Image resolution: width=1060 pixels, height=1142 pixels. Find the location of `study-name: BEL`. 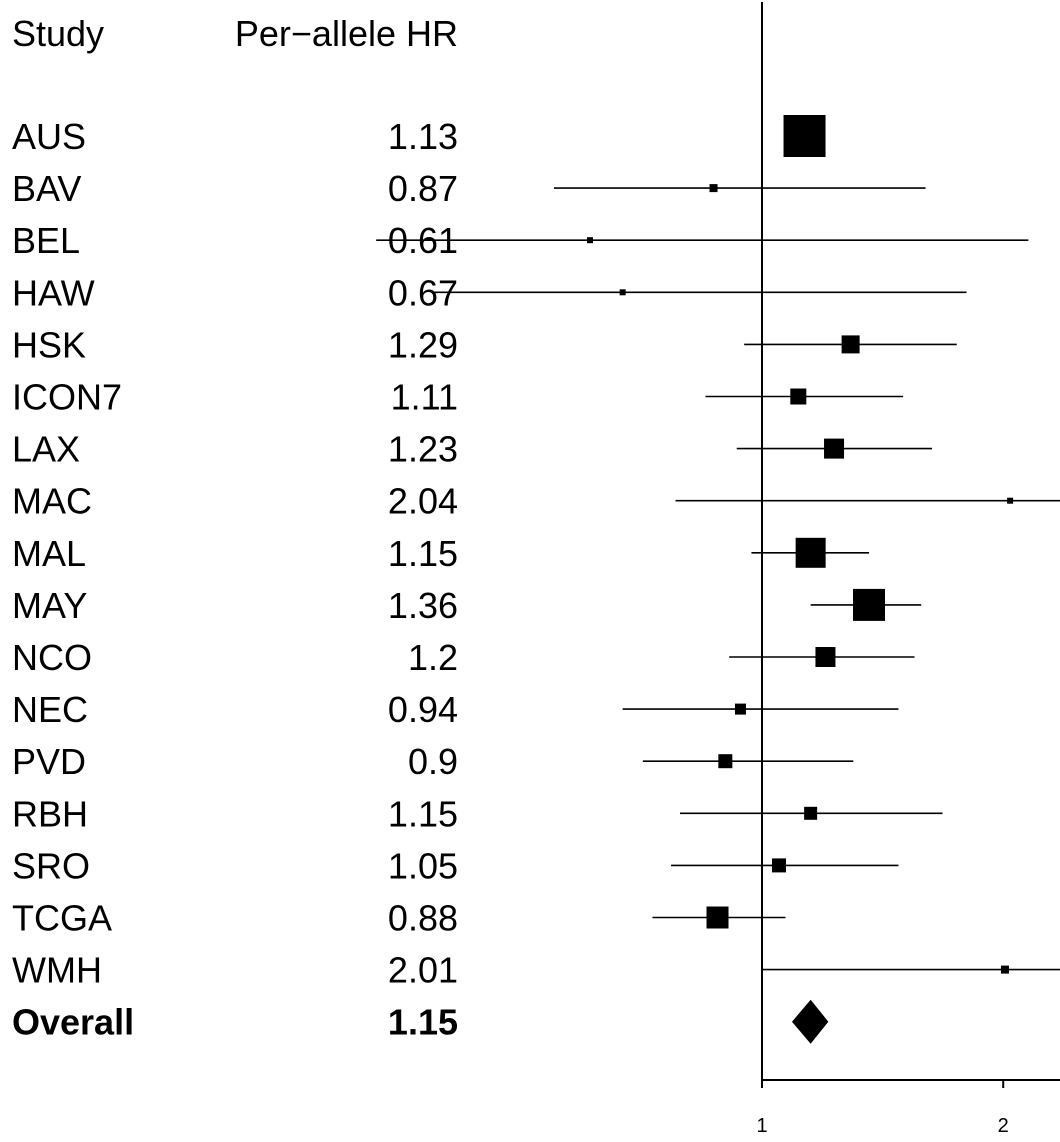

study-name: BEL is located at coordinates (46, 240).